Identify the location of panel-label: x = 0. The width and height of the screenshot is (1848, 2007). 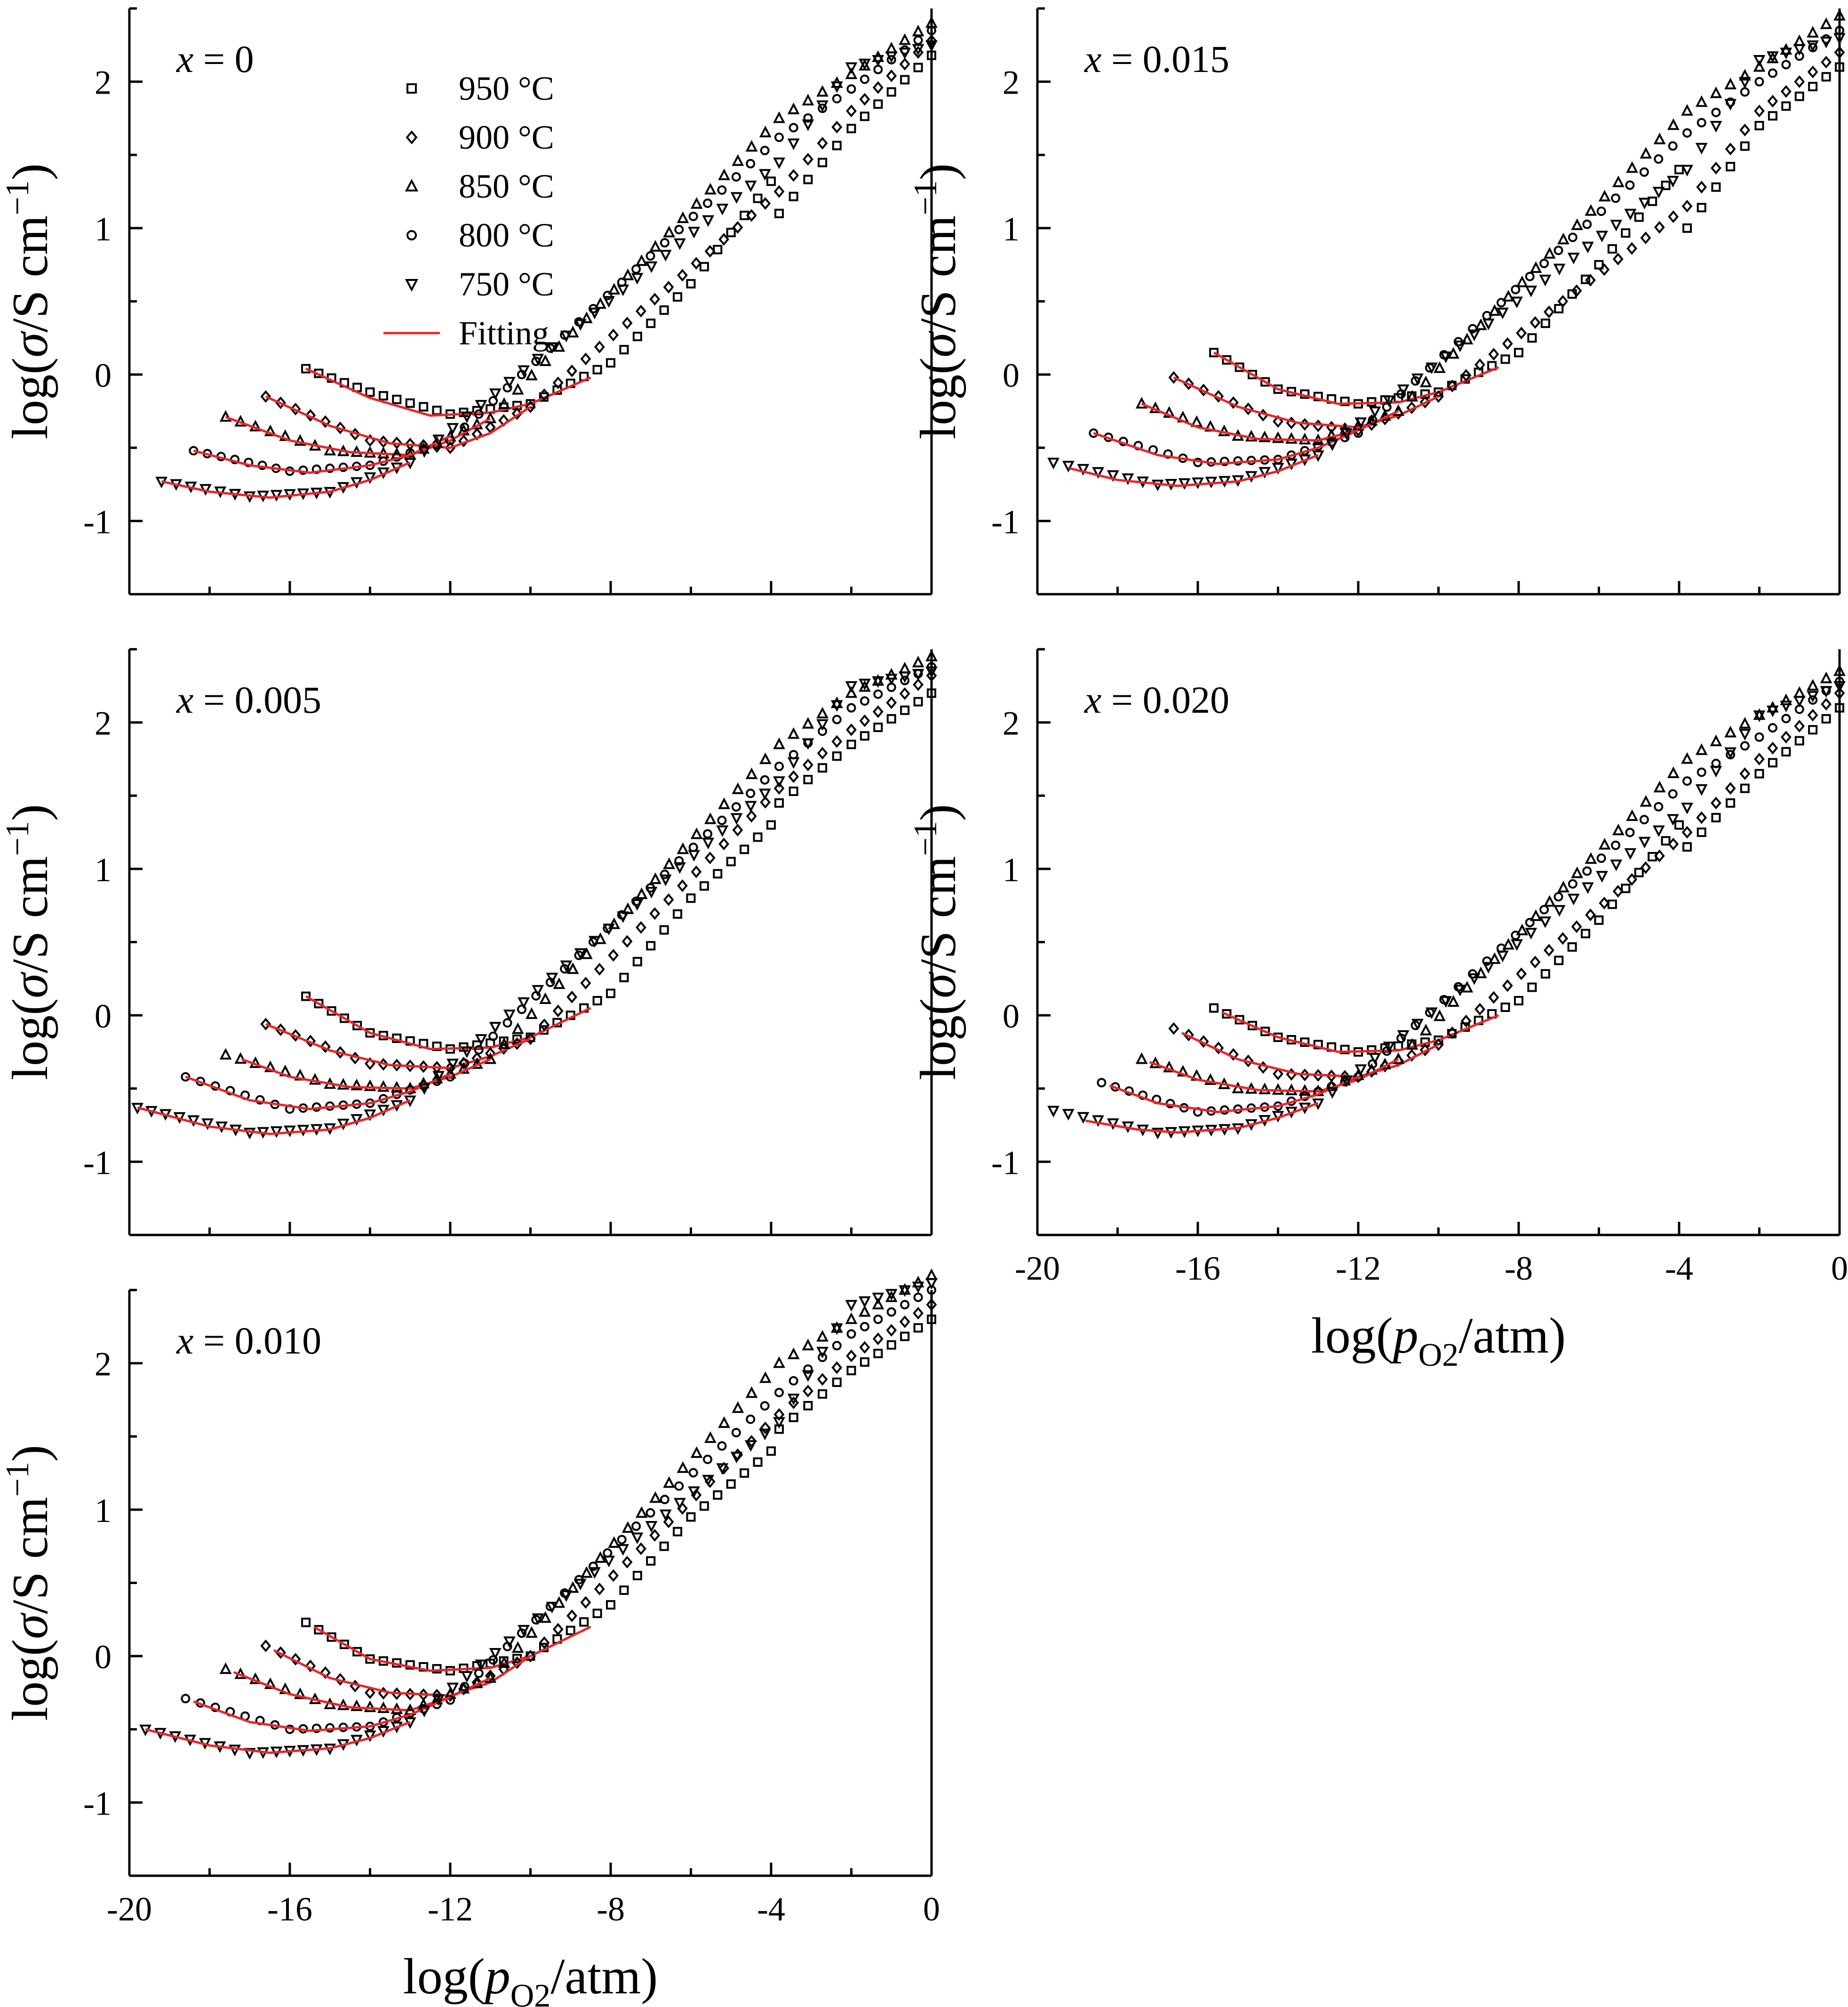
(215, 59).